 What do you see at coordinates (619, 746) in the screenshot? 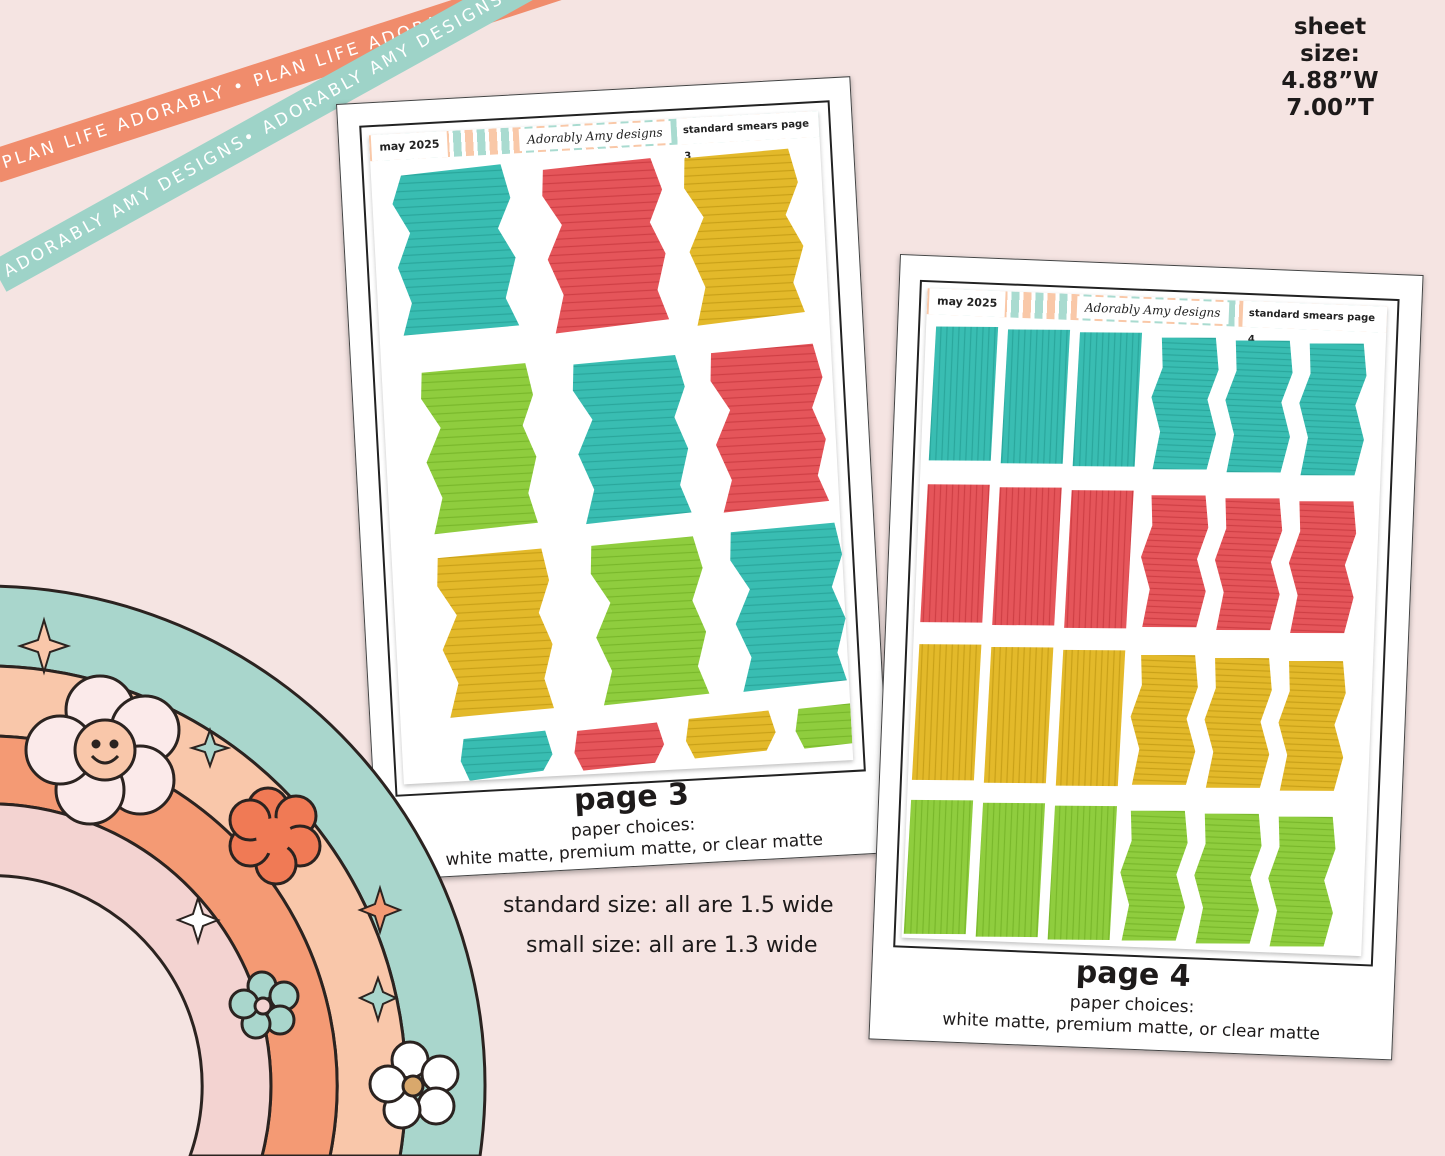
I see `smear-red-small` at bounding box center [619, 746].